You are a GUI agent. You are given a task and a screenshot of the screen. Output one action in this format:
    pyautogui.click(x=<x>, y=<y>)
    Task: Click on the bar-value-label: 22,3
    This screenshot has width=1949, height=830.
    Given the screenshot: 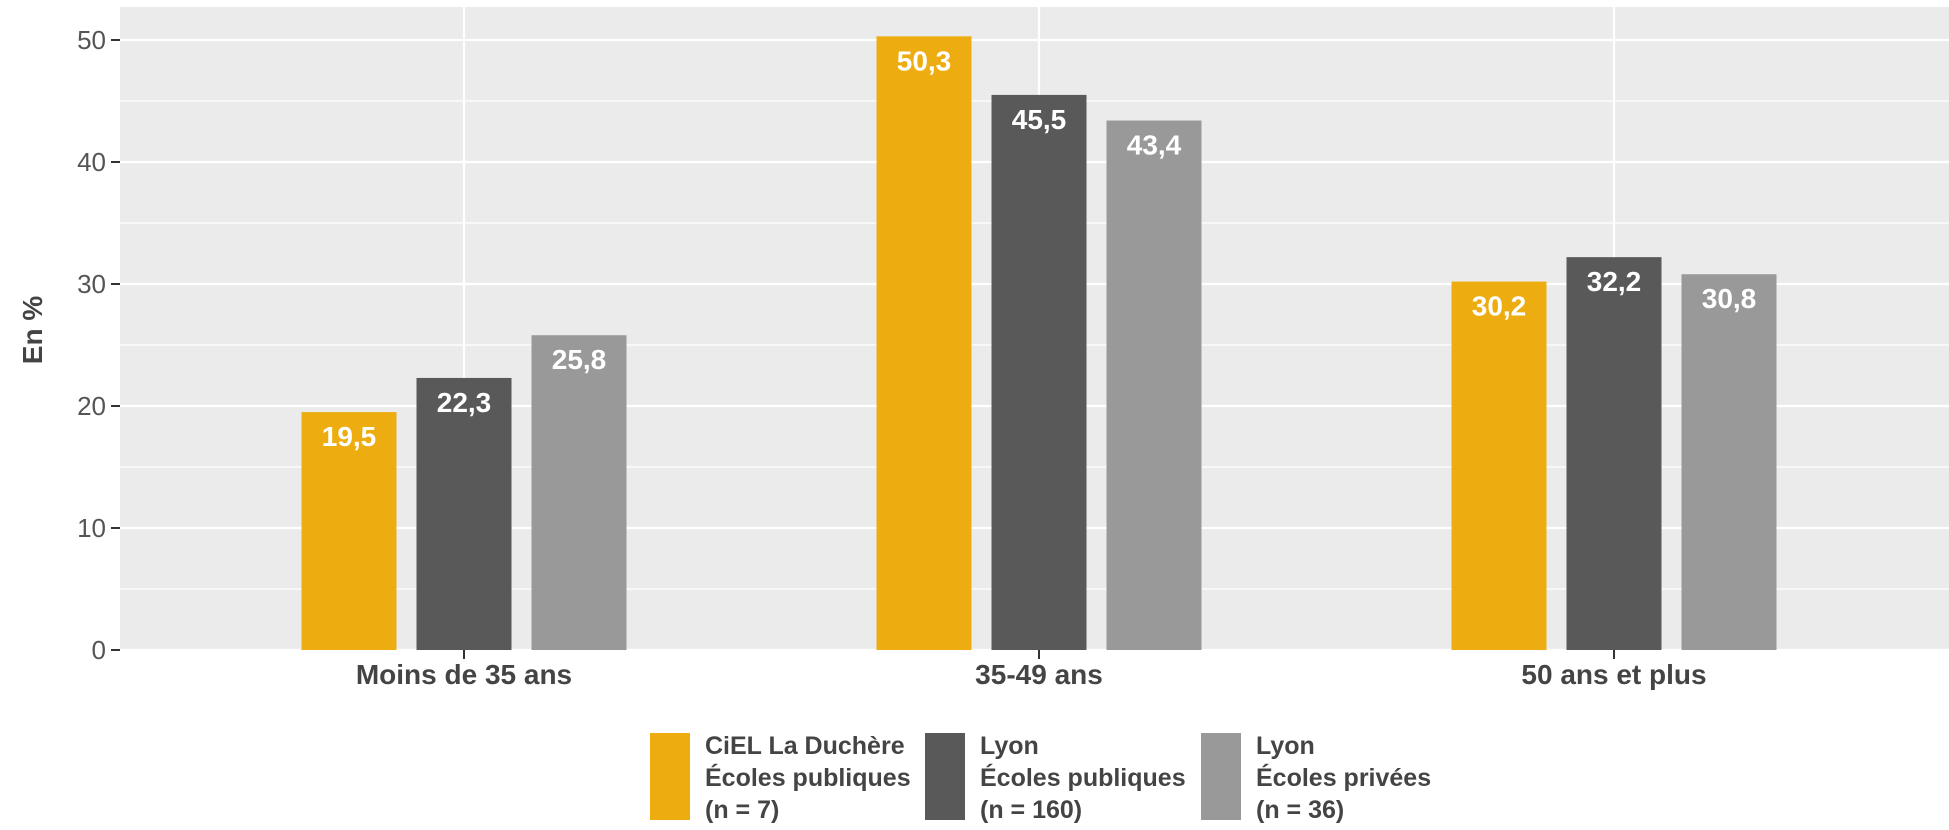 What is the action you would take?
    pyautogui.click(x=464, y=402)
    